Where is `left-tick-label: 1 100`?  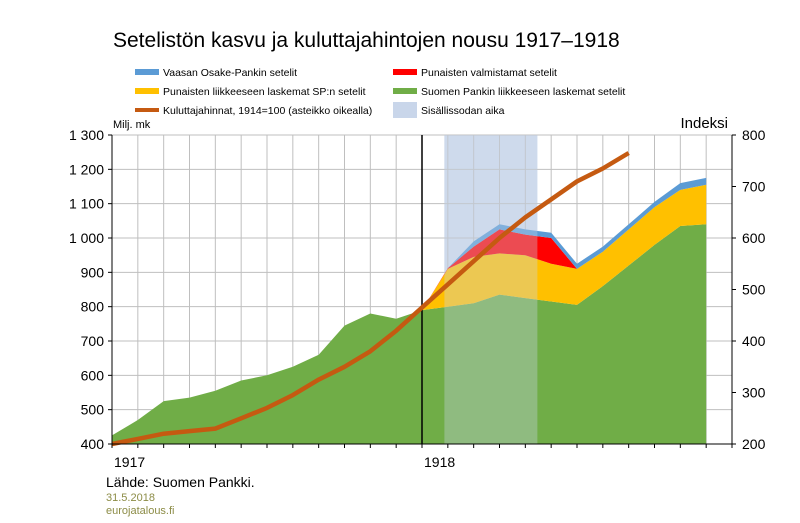
left-tick-label: 1 100 is located at coordinates (86, 204).